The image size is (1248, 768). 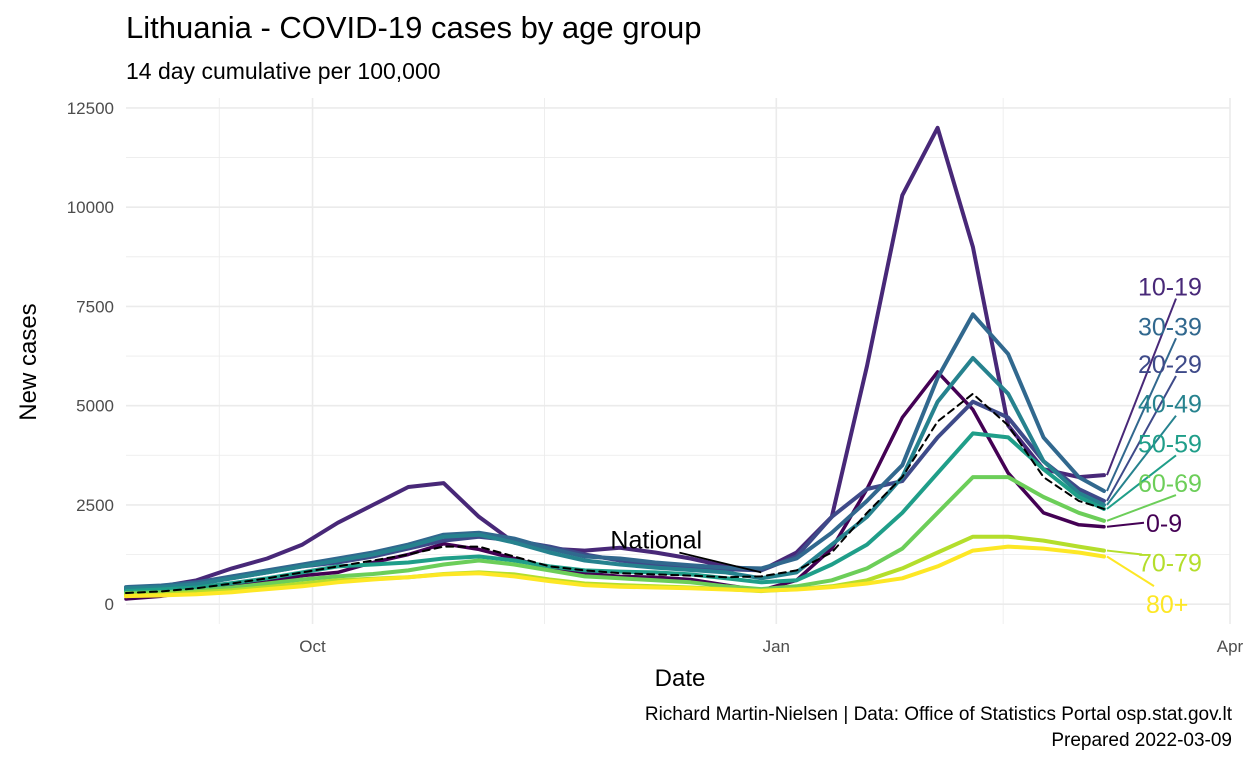 I want to click on x-tick-label: Apr, so click(x=1230, y=646).